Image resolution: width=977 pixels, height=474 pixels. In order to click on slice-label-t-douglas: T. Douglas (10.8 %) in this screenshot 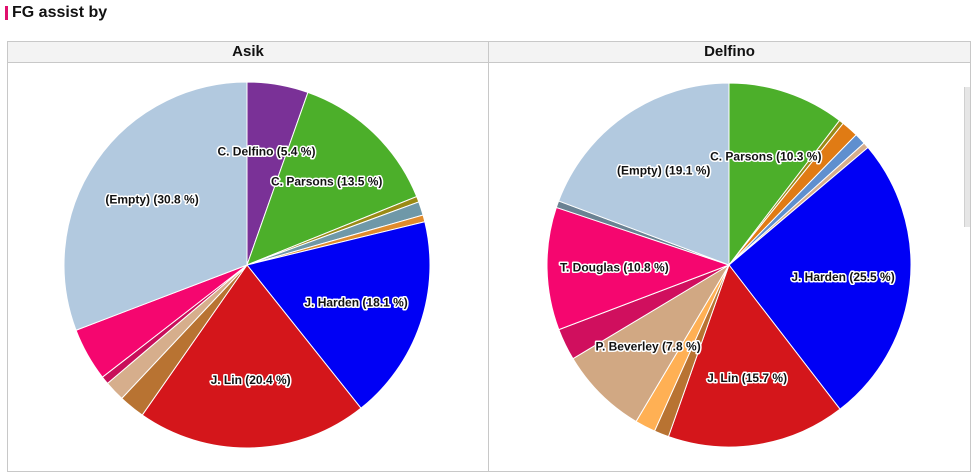, I will do `click(614, 267)`.